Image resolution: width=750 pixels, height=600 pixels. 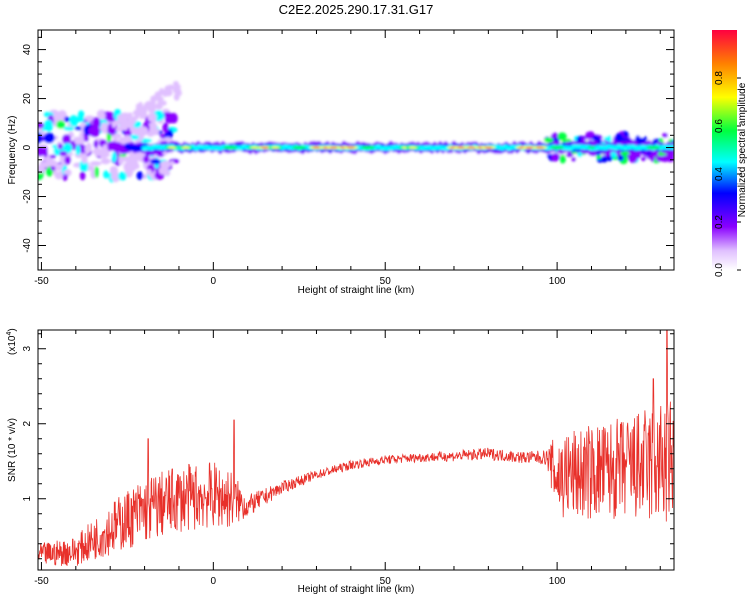 I want to click on y-tick-label: -40, so click(x=27, y=245).